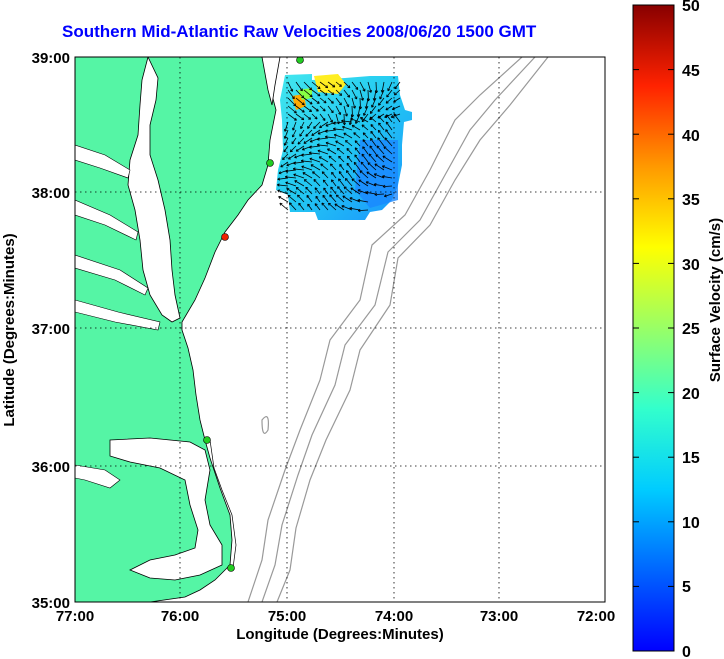 The width and height of the screenshot is (724, 659). I want to click on x-axis-label: Longitude (Degrees:Minutes), so click(340, 634).